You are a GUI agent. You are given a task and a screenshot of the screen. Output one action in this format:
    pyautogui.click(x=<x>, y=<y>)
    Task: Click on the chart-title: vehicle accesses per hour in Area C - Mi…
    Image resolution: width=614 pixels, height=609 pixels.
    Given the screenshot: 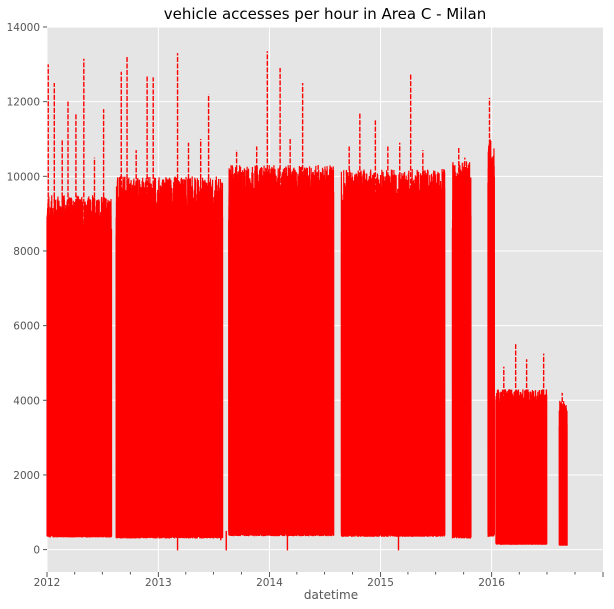 What is the action you would take?
    pyautogui.click(x=325, y=14)
    